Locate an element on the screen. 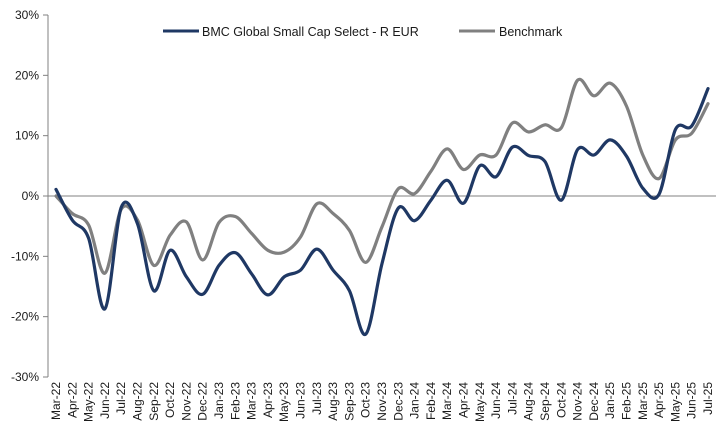 The width and height of the screenshot is (722, 433). y-tick-label: -30% is located at coordinates (25, 377).